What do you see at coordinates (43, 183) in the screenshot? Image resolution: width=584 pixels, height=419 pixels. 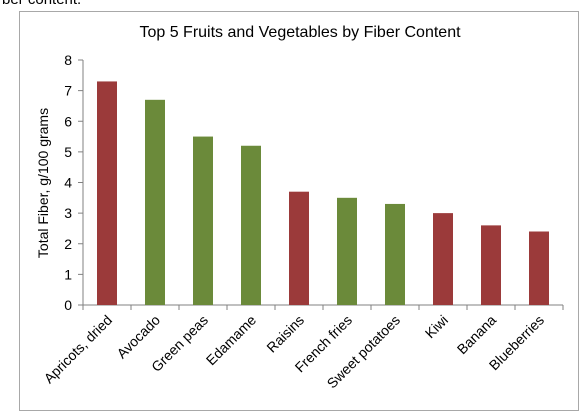 I see `y-axis-label: Total Fiber, g/100 grams` at bounding box center [43, 183].